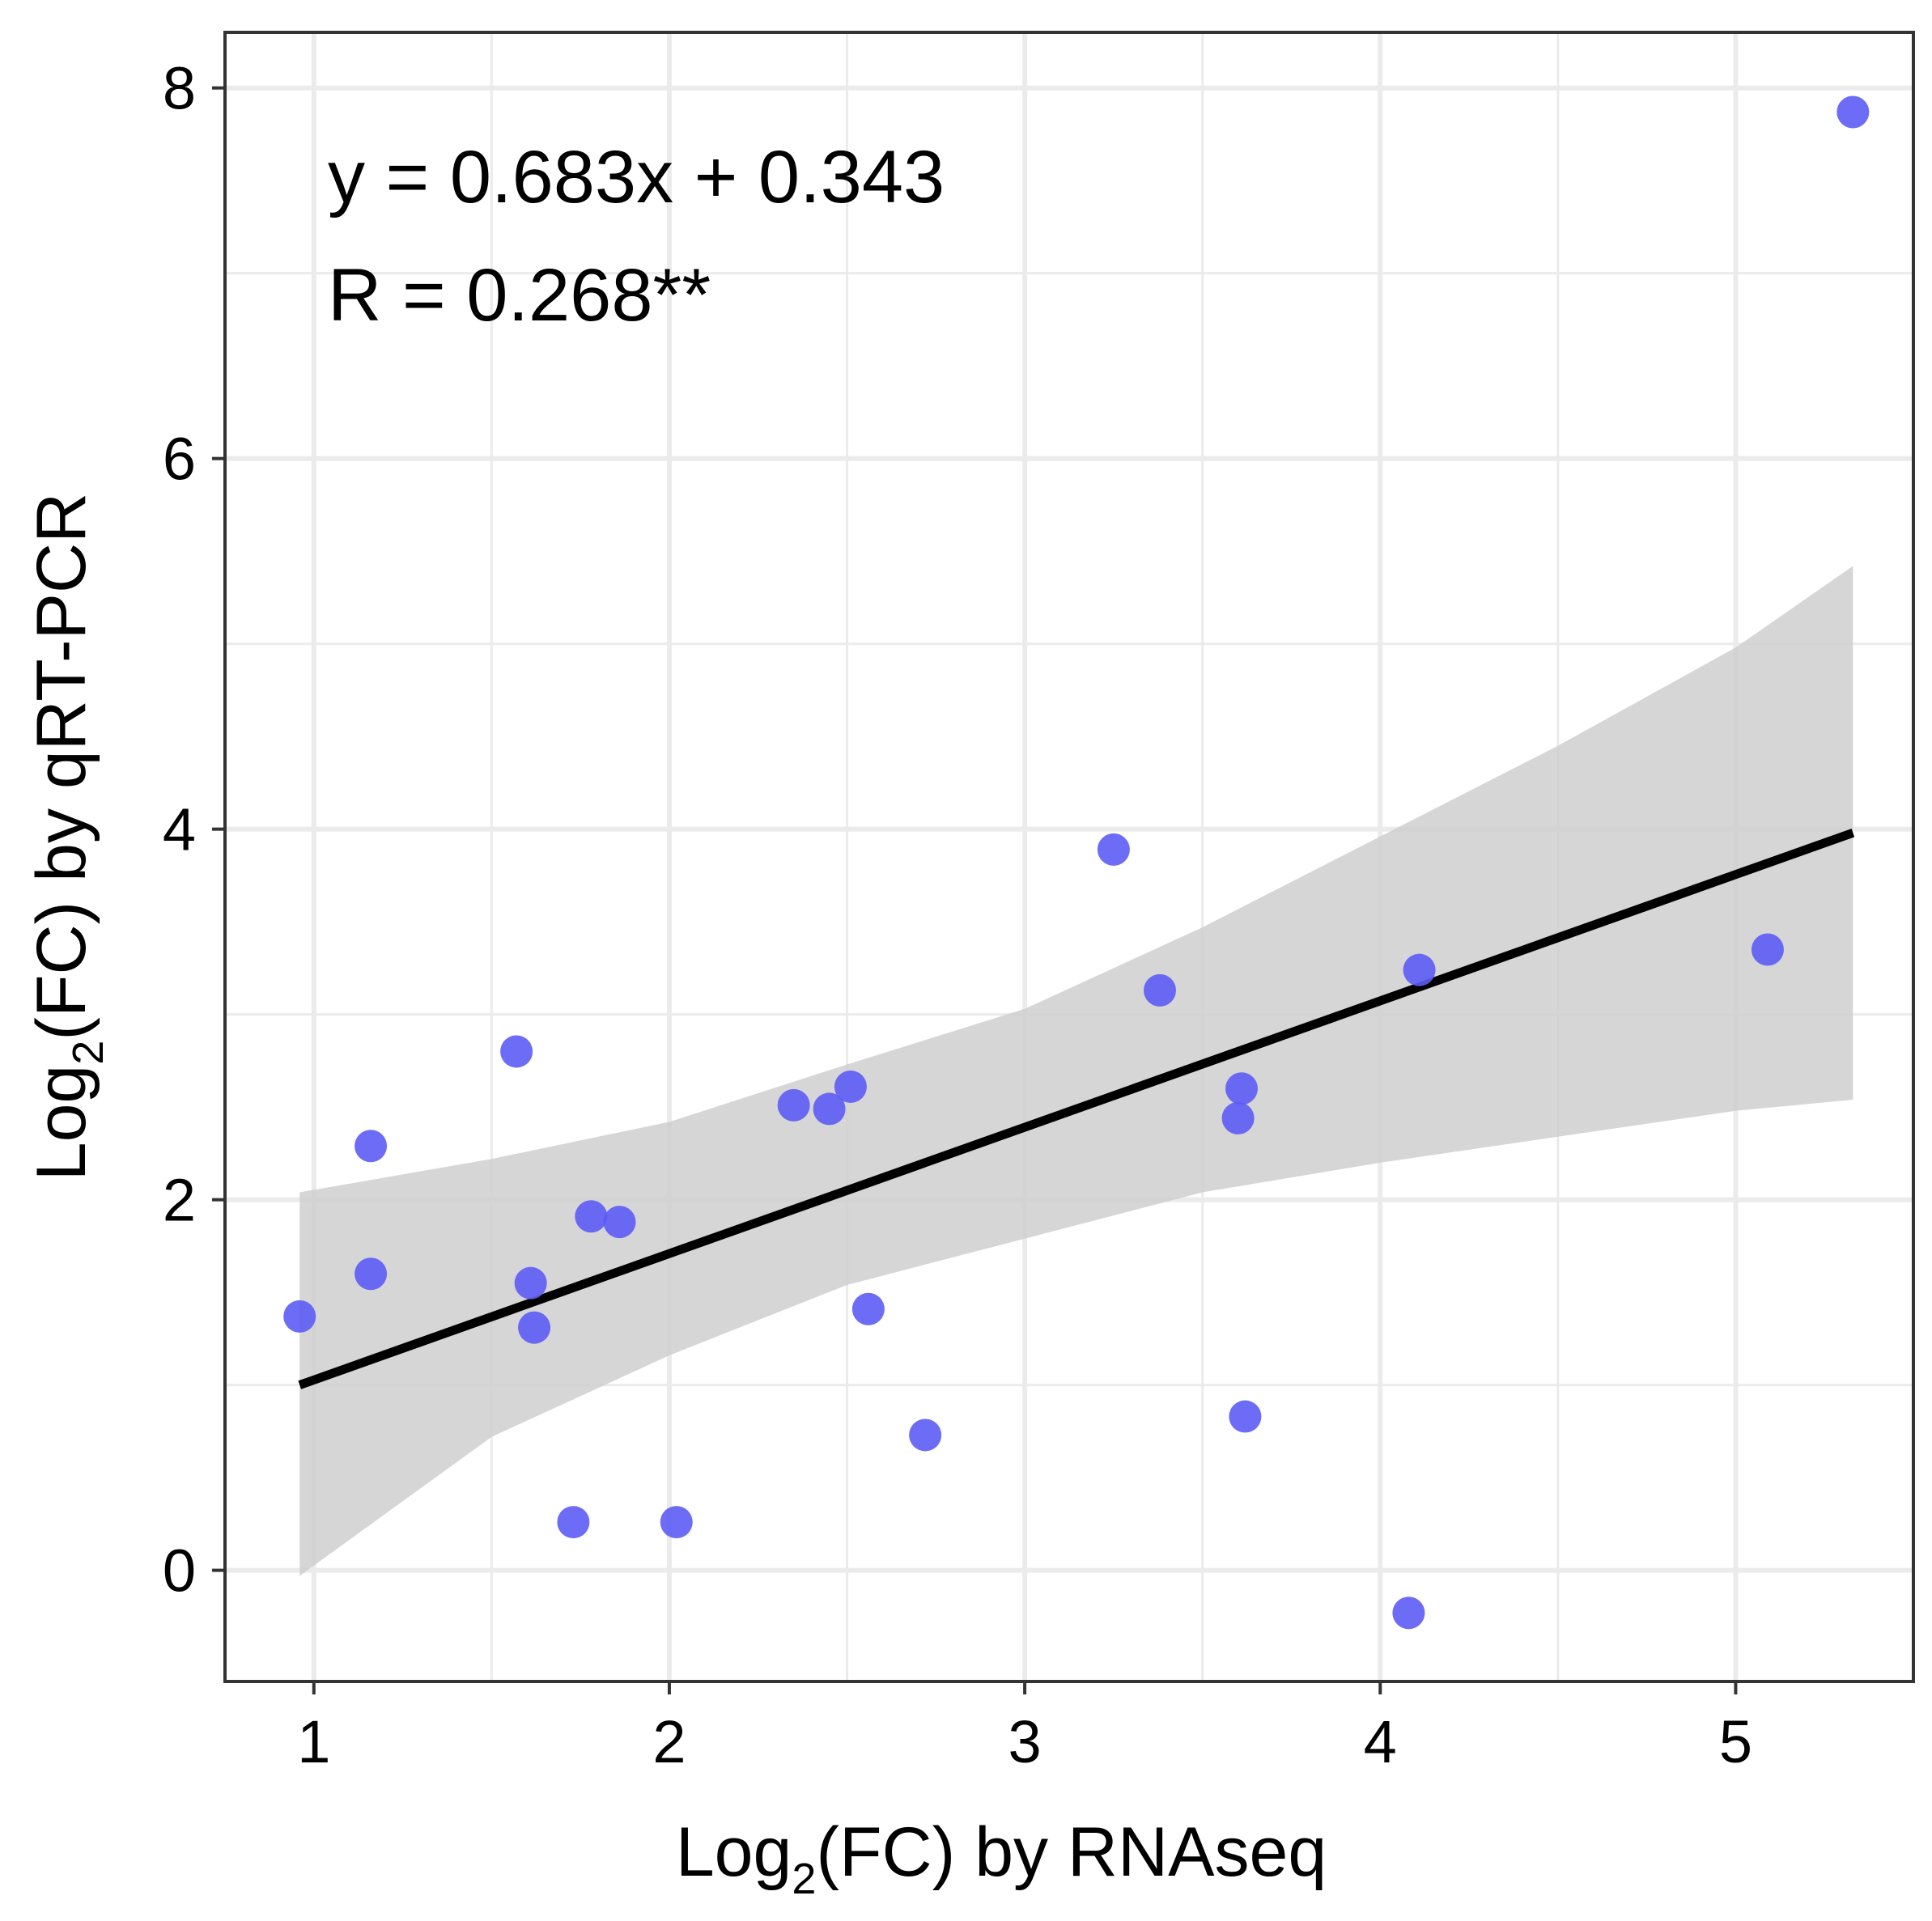 This screenshot has width=1932, height=1921. I want to click on x-tick-label: 4, so click(1380, 1741).